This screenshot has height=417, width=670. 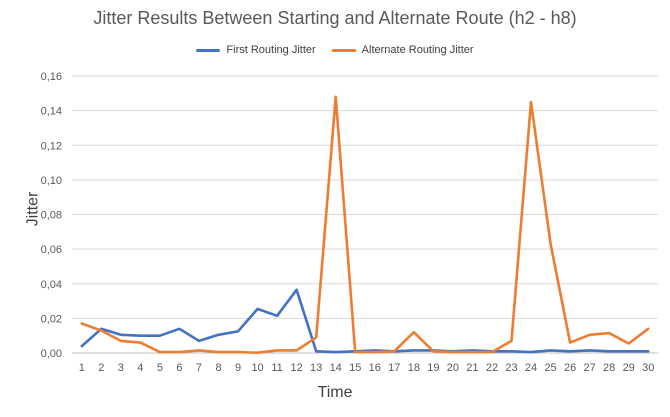 What do you see at coordinates (271, 50) in the screenshot?
I see `legend-label-first-routing: First Routing Jitter` at bounding box center [271, 50].